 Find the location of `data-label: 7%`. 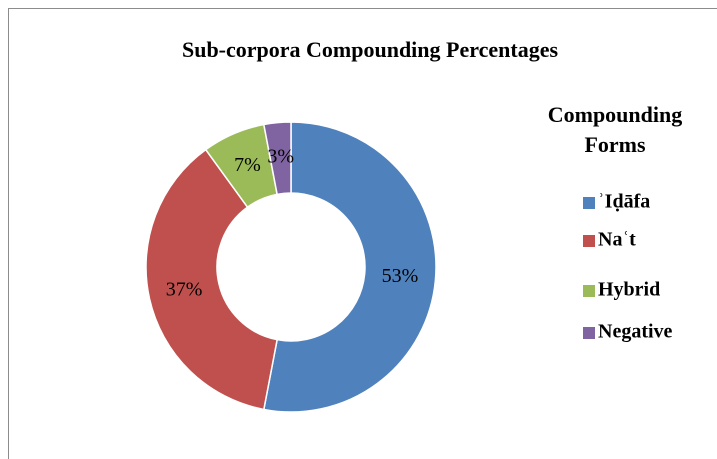

data-label: 7% is located at coordinates (247, 165).